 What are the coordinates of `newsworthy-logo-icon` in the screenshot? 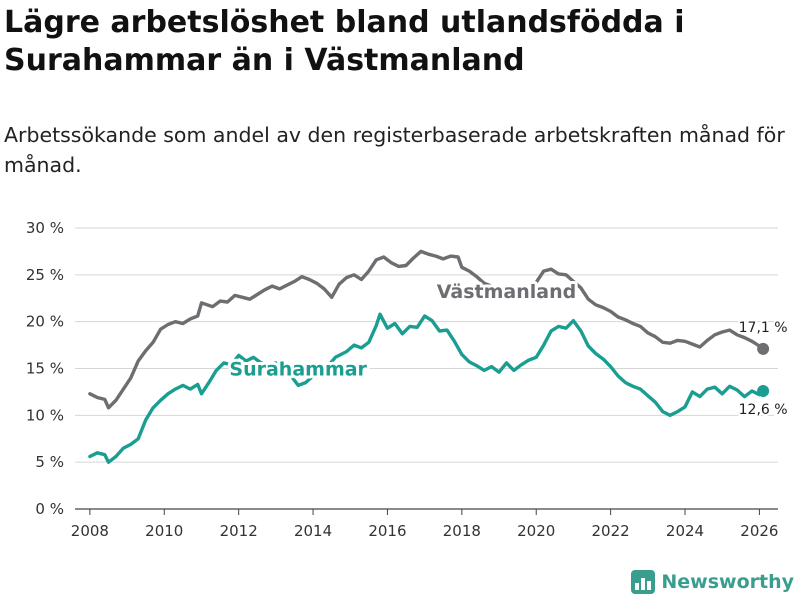 It's located at (643, 582).